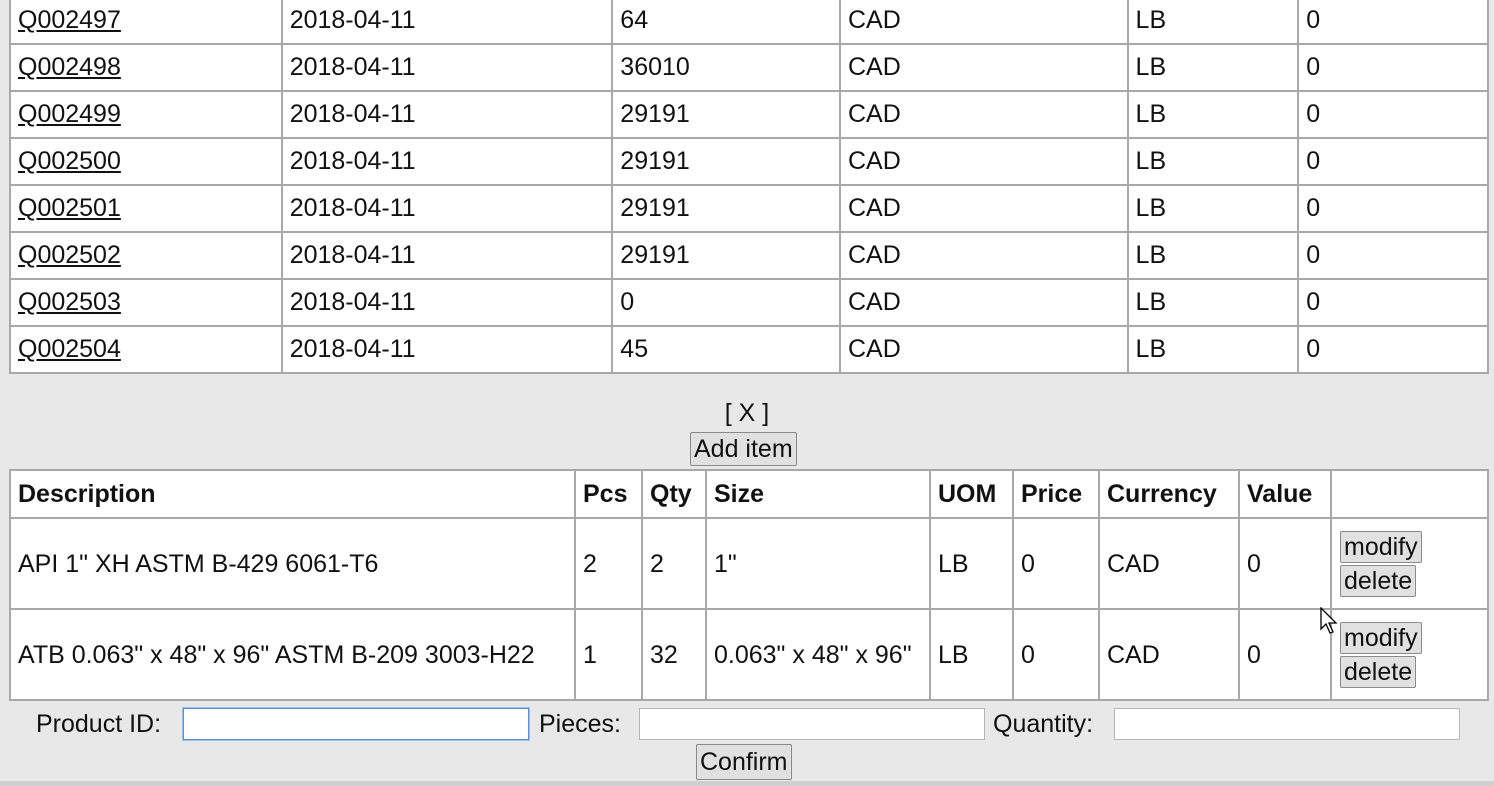 Image resolution: width=1494 pixels, height=786 pixels. What do you see at coordinates (69, 302) in the screenshot?
I see `quote-link: Q002503` at bounding box center [69, 302].